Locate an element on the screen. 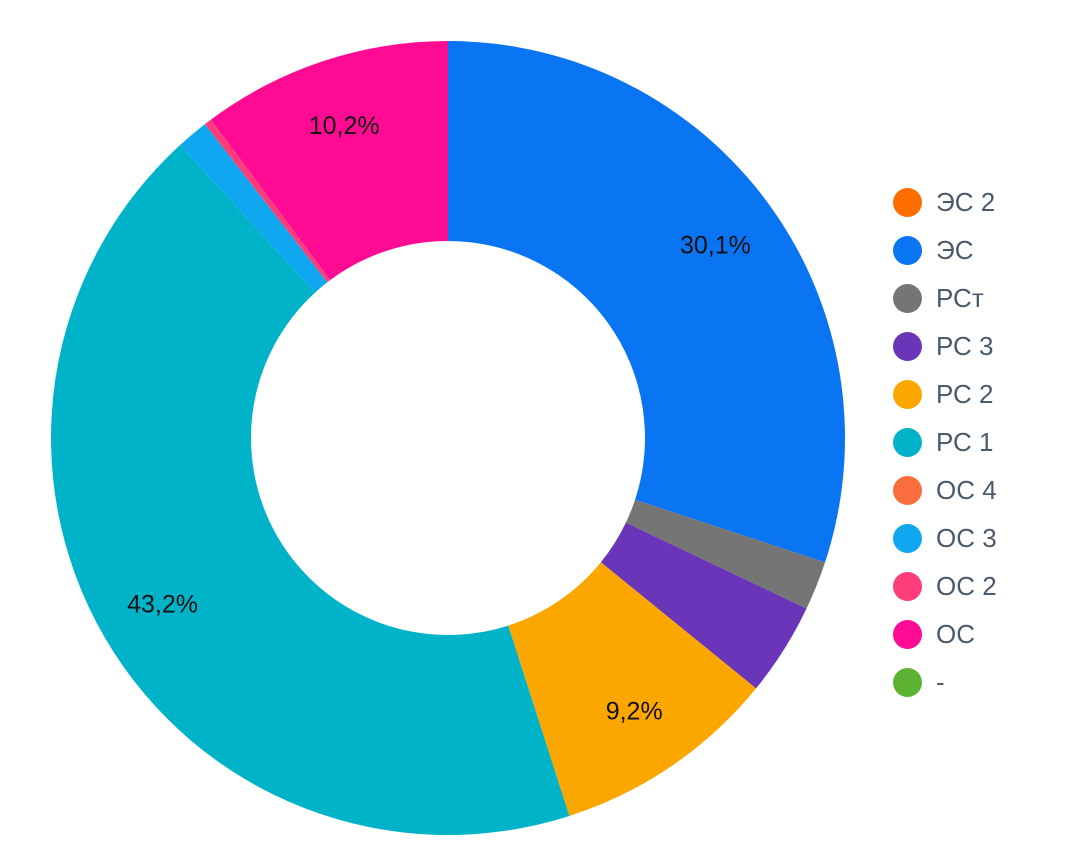 This screenshot has width=1090, height=860. legend-item: ОС 3 is located at coordinates (945, 538).